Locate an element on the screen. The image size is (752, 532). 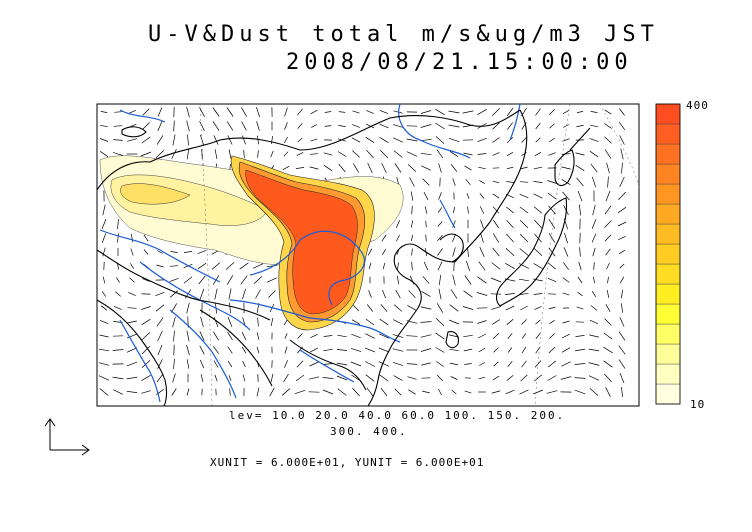
vector-unit-label: XUNIT = 6.000E+01, YUNIT = 6.000E+01 is located at coordinates (347, 462).